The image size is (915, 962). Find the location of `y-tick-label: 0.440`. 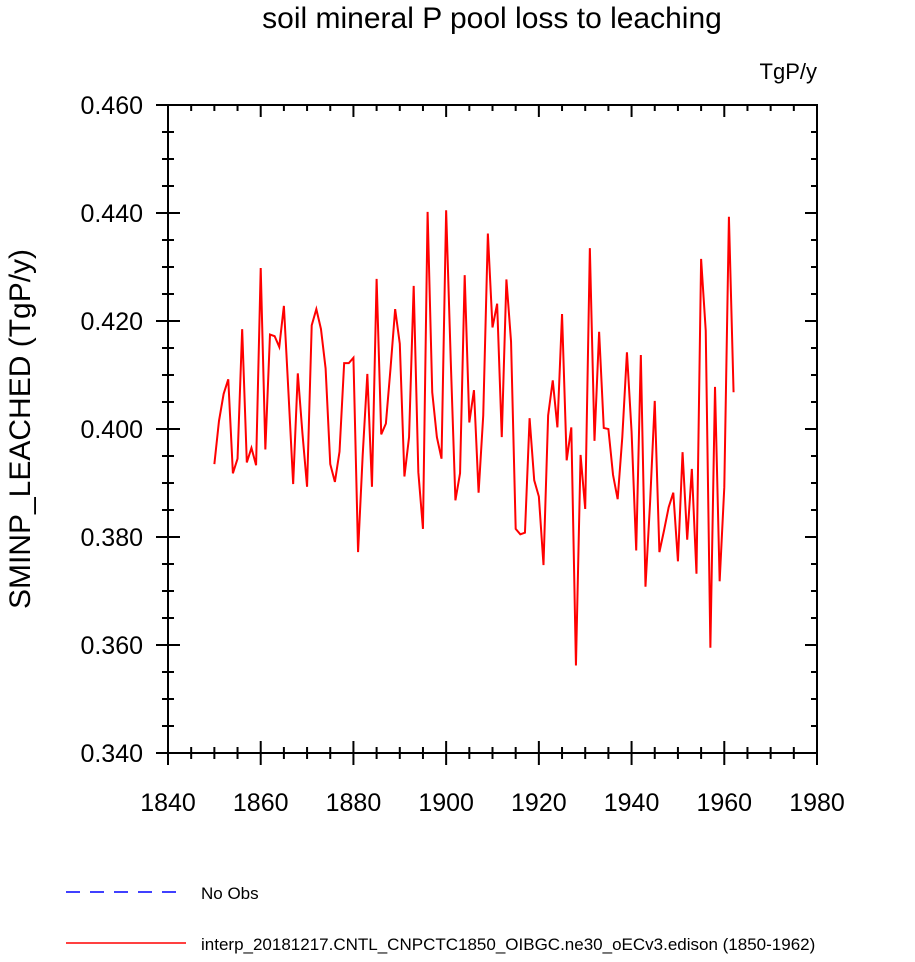

y-tick-label: 0.440 is located at coordinates (111, 214).